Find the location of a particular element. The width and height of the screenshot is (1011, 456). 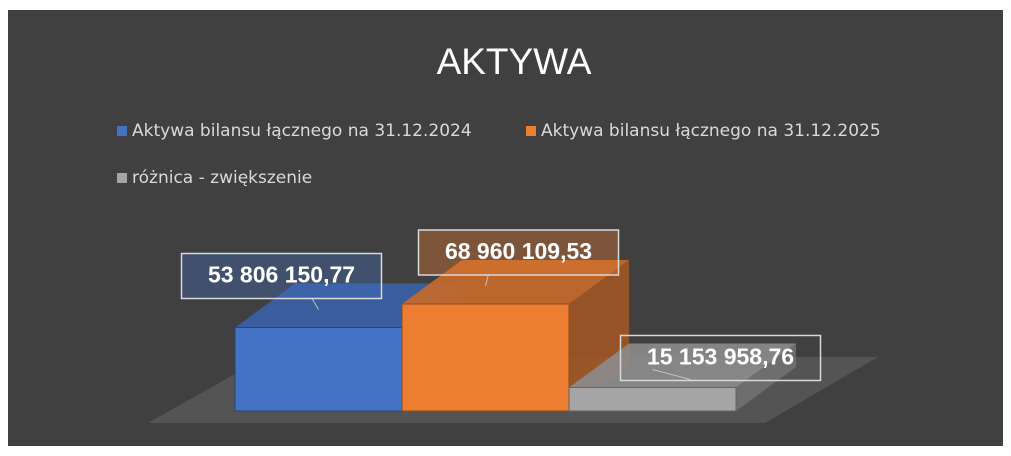

legend-label: Aktywa bilansu łącznego na 31.12.2025 is located at coordinates (711, 131).